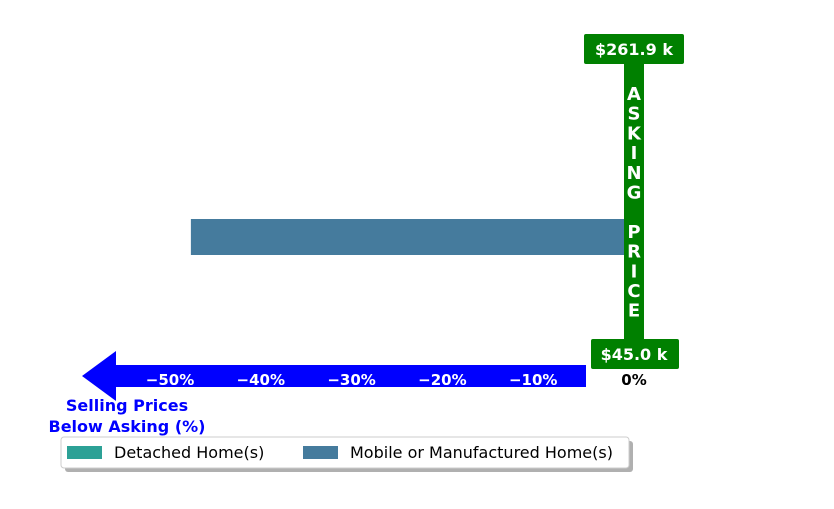 The width and height of the screenshot is (834, 509). I want to click on asking-price-letter: N, so click(633, 173).